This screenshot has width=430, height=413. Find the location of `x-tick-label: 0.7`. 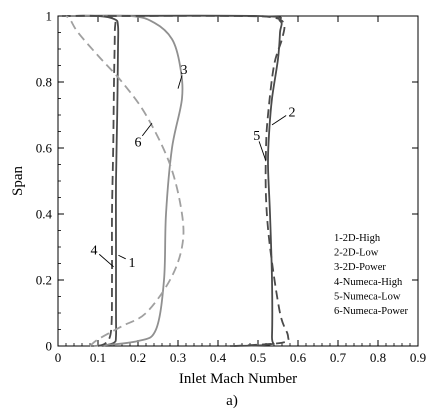

x-tick-label: 0.7 is located at coordinates (338, 357).